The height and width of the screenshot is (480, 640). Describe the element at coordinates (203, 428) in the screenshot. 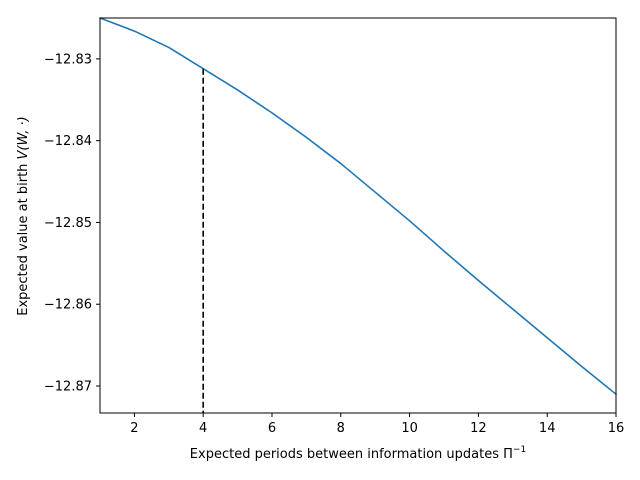

I see `x-tick-label: 4` at that location.